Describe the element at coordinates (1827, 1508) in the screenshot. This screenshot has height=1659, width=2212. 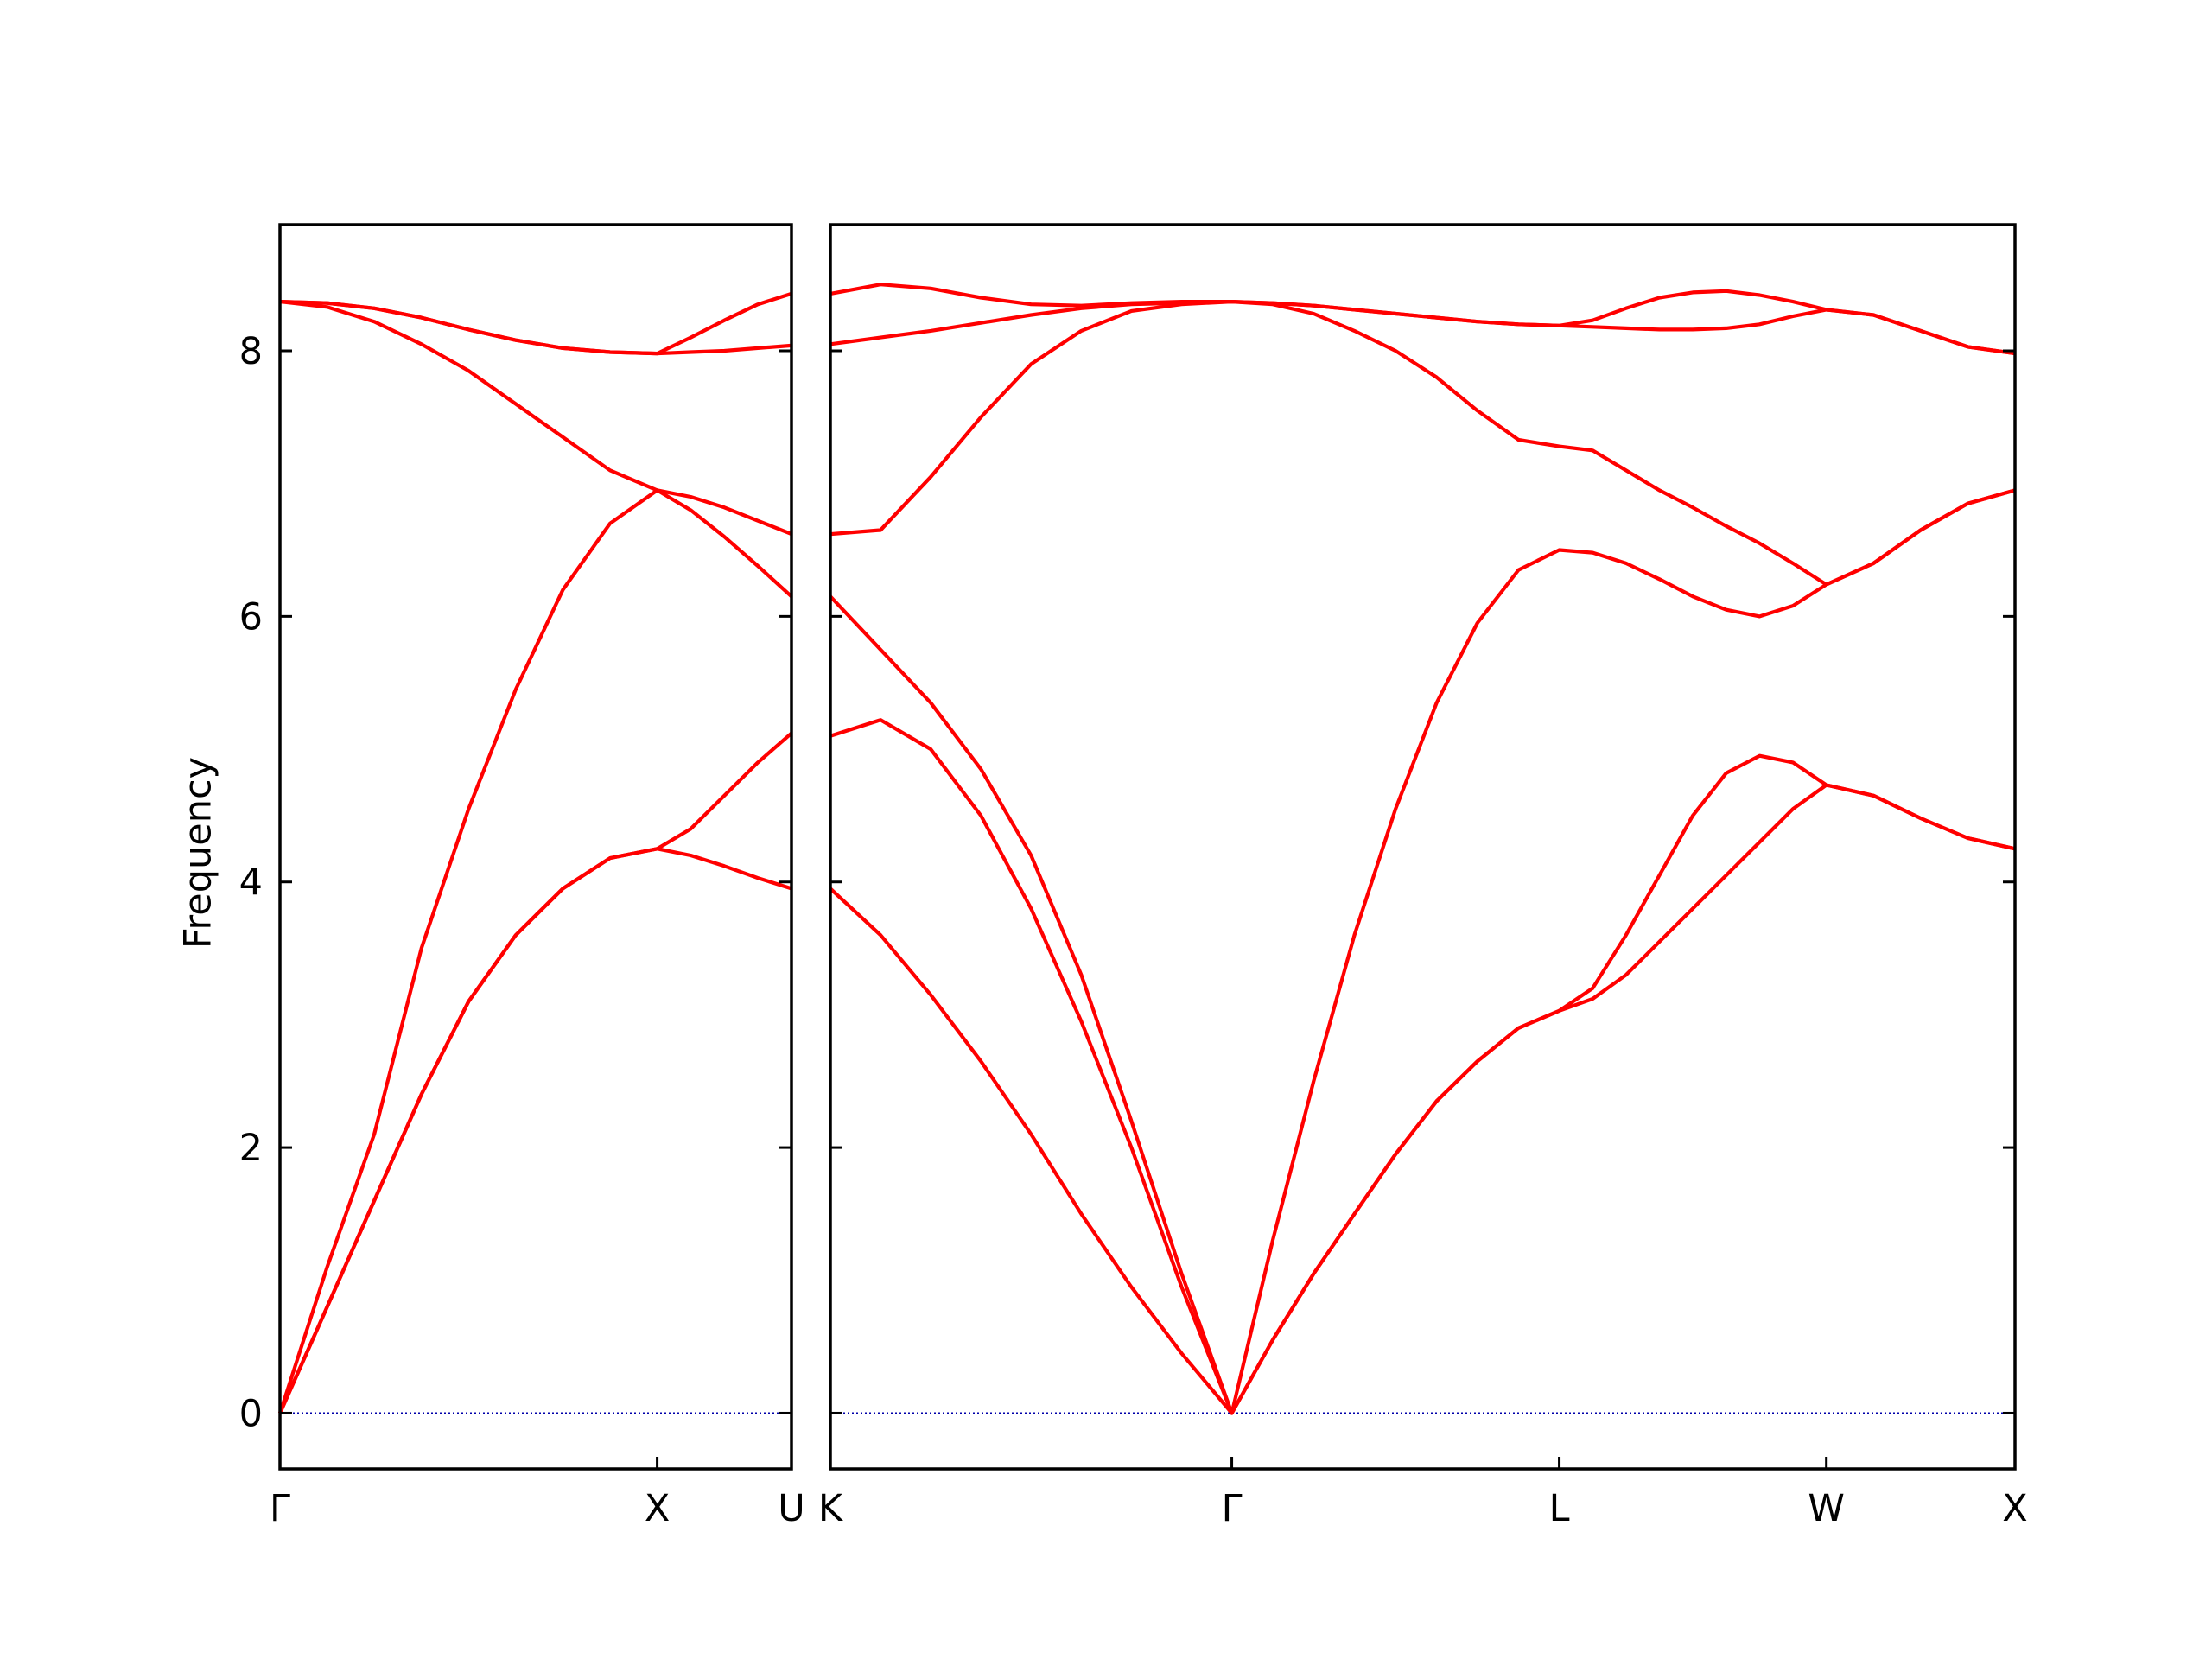
I see `x-tick-label: W` at that location.